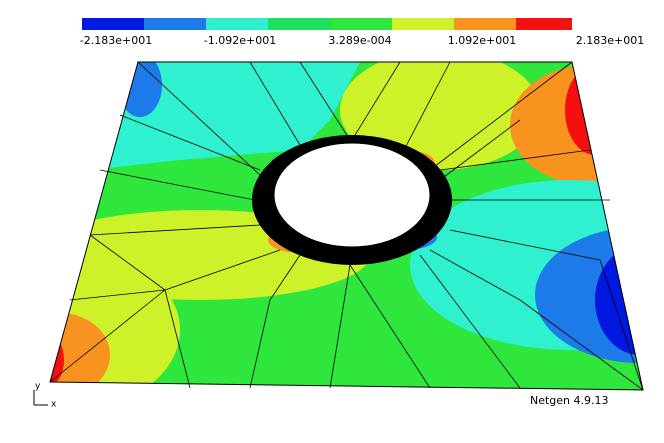 The height and width of the screenshot is (443, 664). Describe the element at coordinates (352, 195) in the screenshot. I see `hole` at that location.